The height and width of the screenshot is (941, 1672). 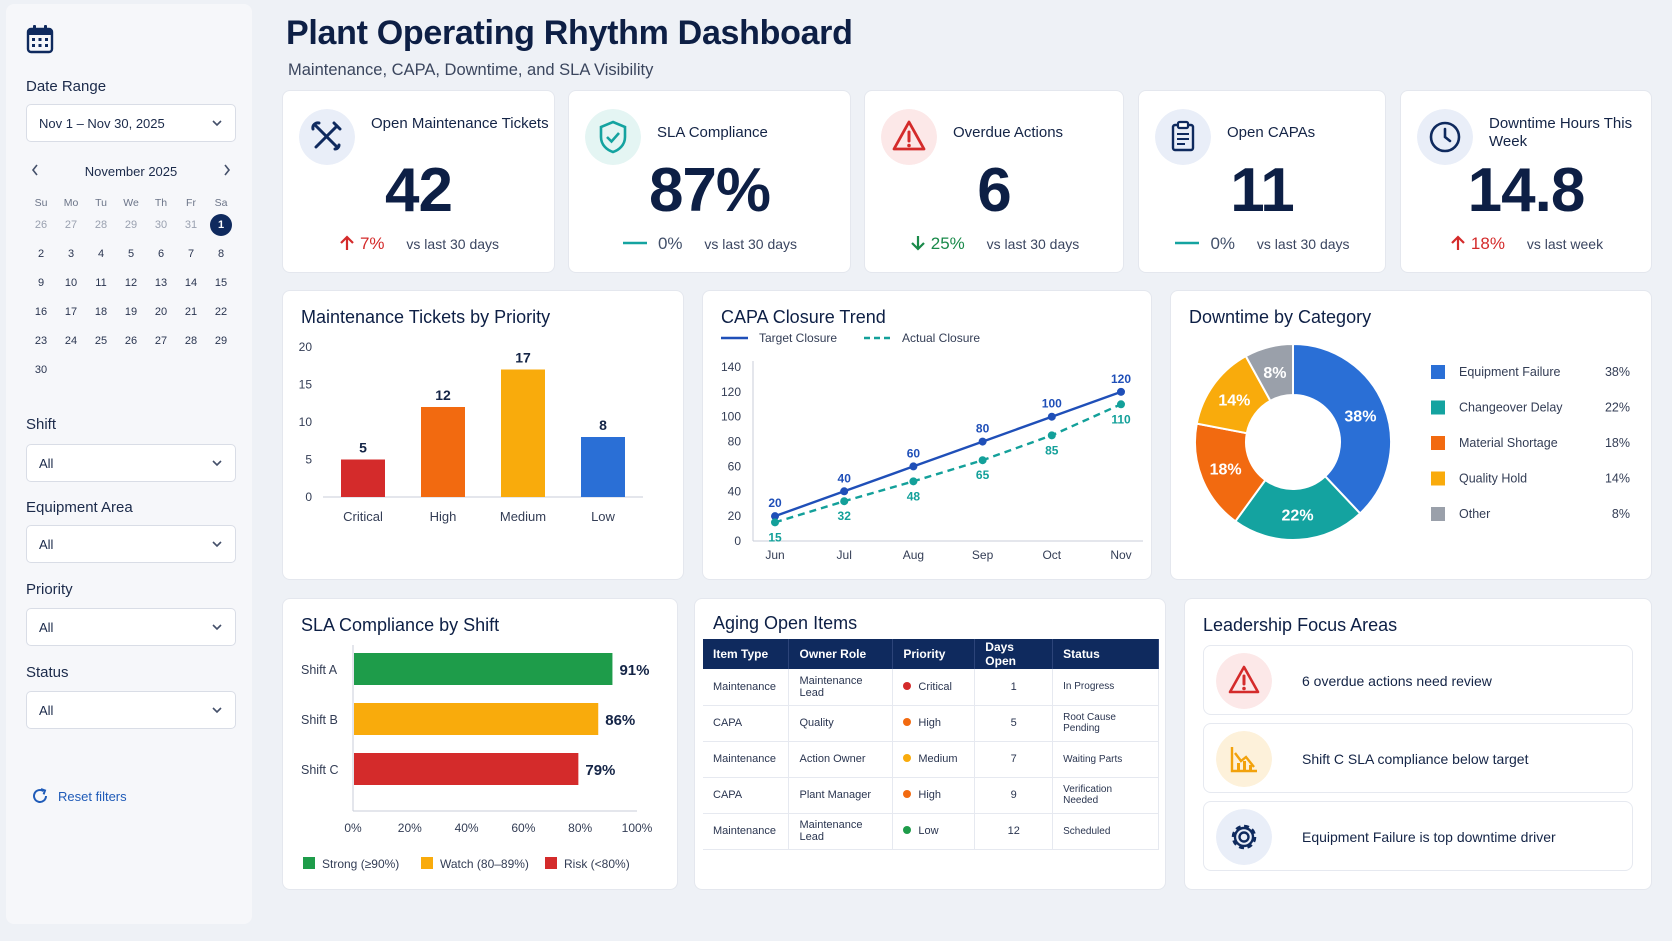 What do you see at coordinates (41, 344) in the screenshot?
I see `calendar-day: 23` at bounding box center [41, 344].